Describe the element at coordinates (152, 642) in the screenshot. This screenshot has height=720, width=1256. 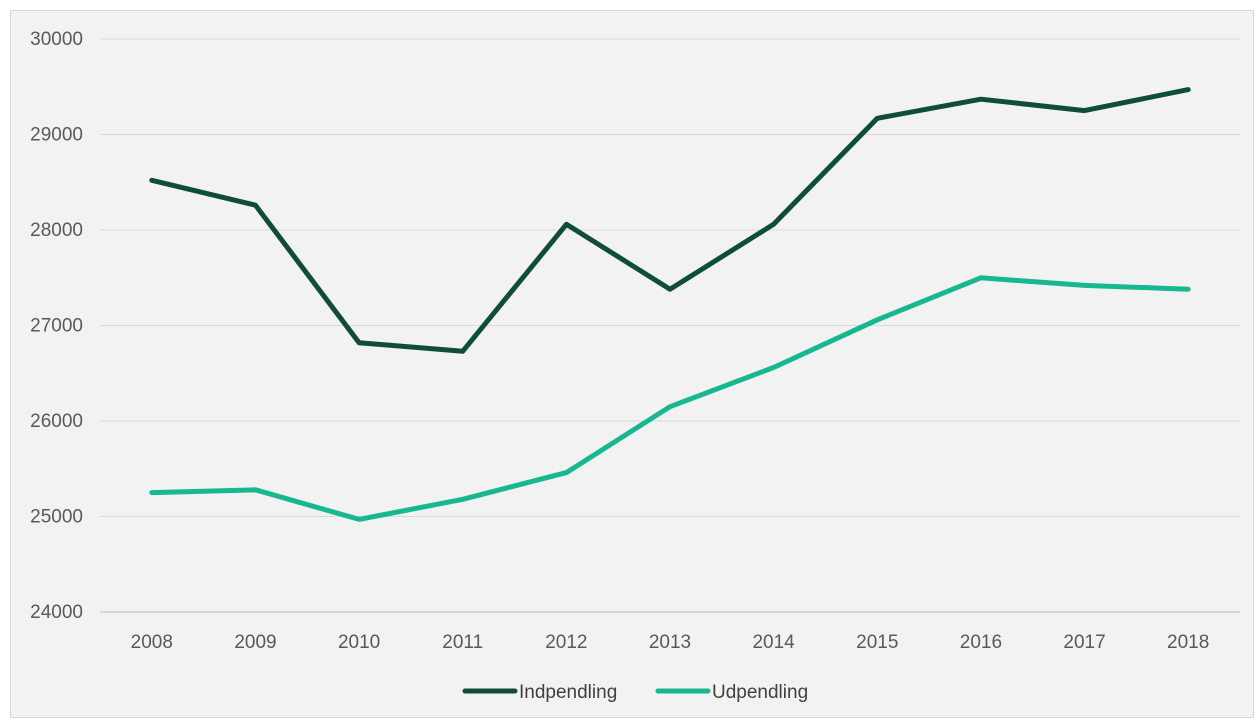
I see `x-tick-label: 2008` at that location.